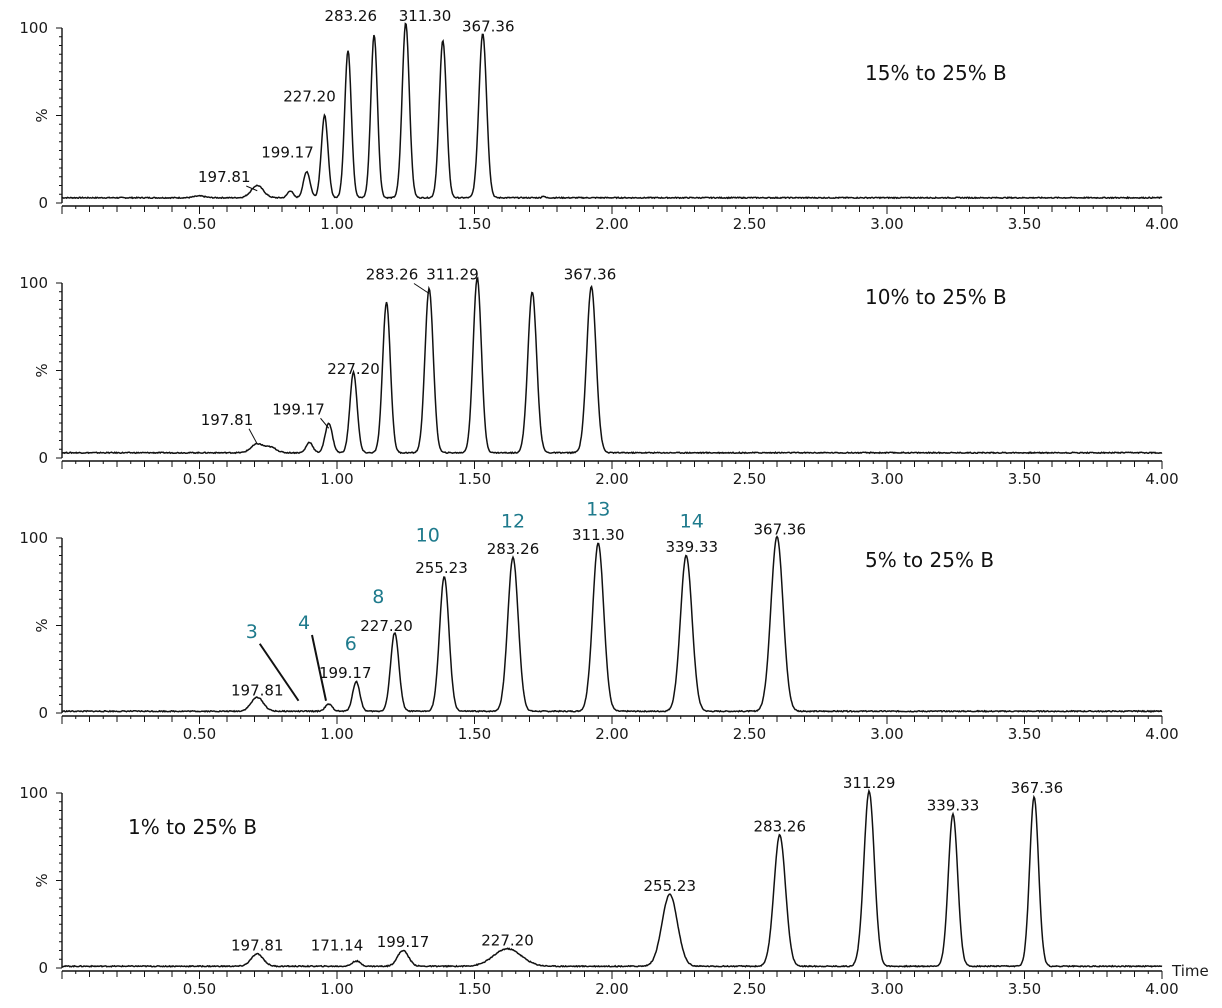 Image resolution: width=1222 pixels, height=1008 pixels. What do you see at coordinates (304, 623) in the screenshot?
I see `compound-number-label: 4` at bounding box center [304, 623].